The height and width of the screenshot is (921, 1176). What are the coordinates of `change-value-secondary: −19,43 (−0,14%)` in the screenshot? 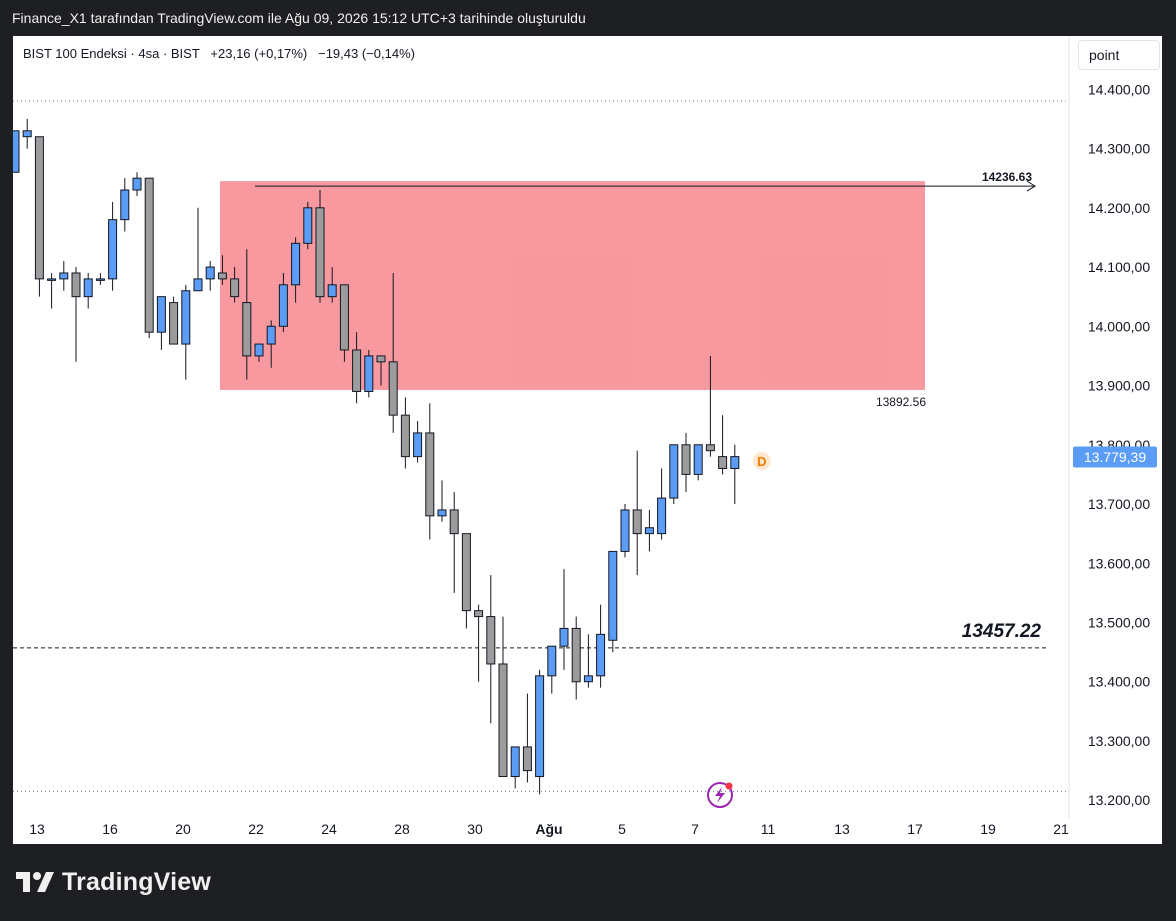 It's located at (366, 53).